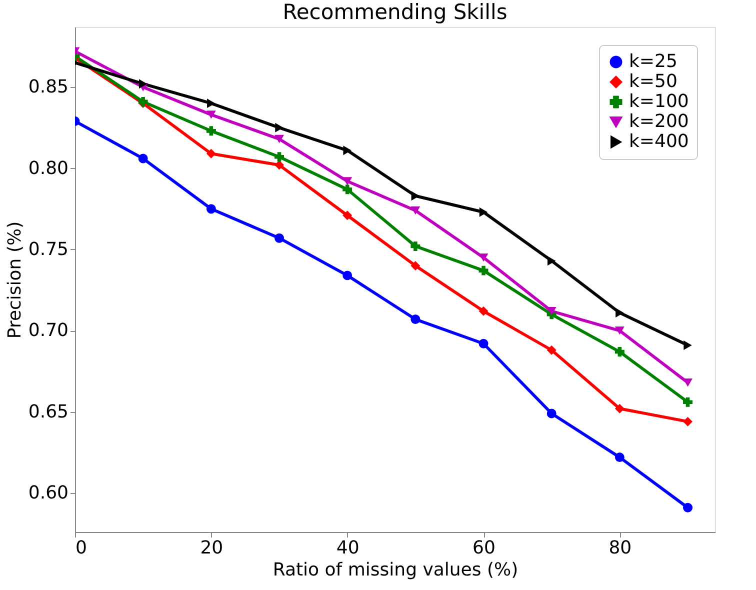 This screenshot has width=756, height=590. Describe the element at coordinates (48, 249) in the screenshot. I see `y-tick-label: 0.75` at that location.